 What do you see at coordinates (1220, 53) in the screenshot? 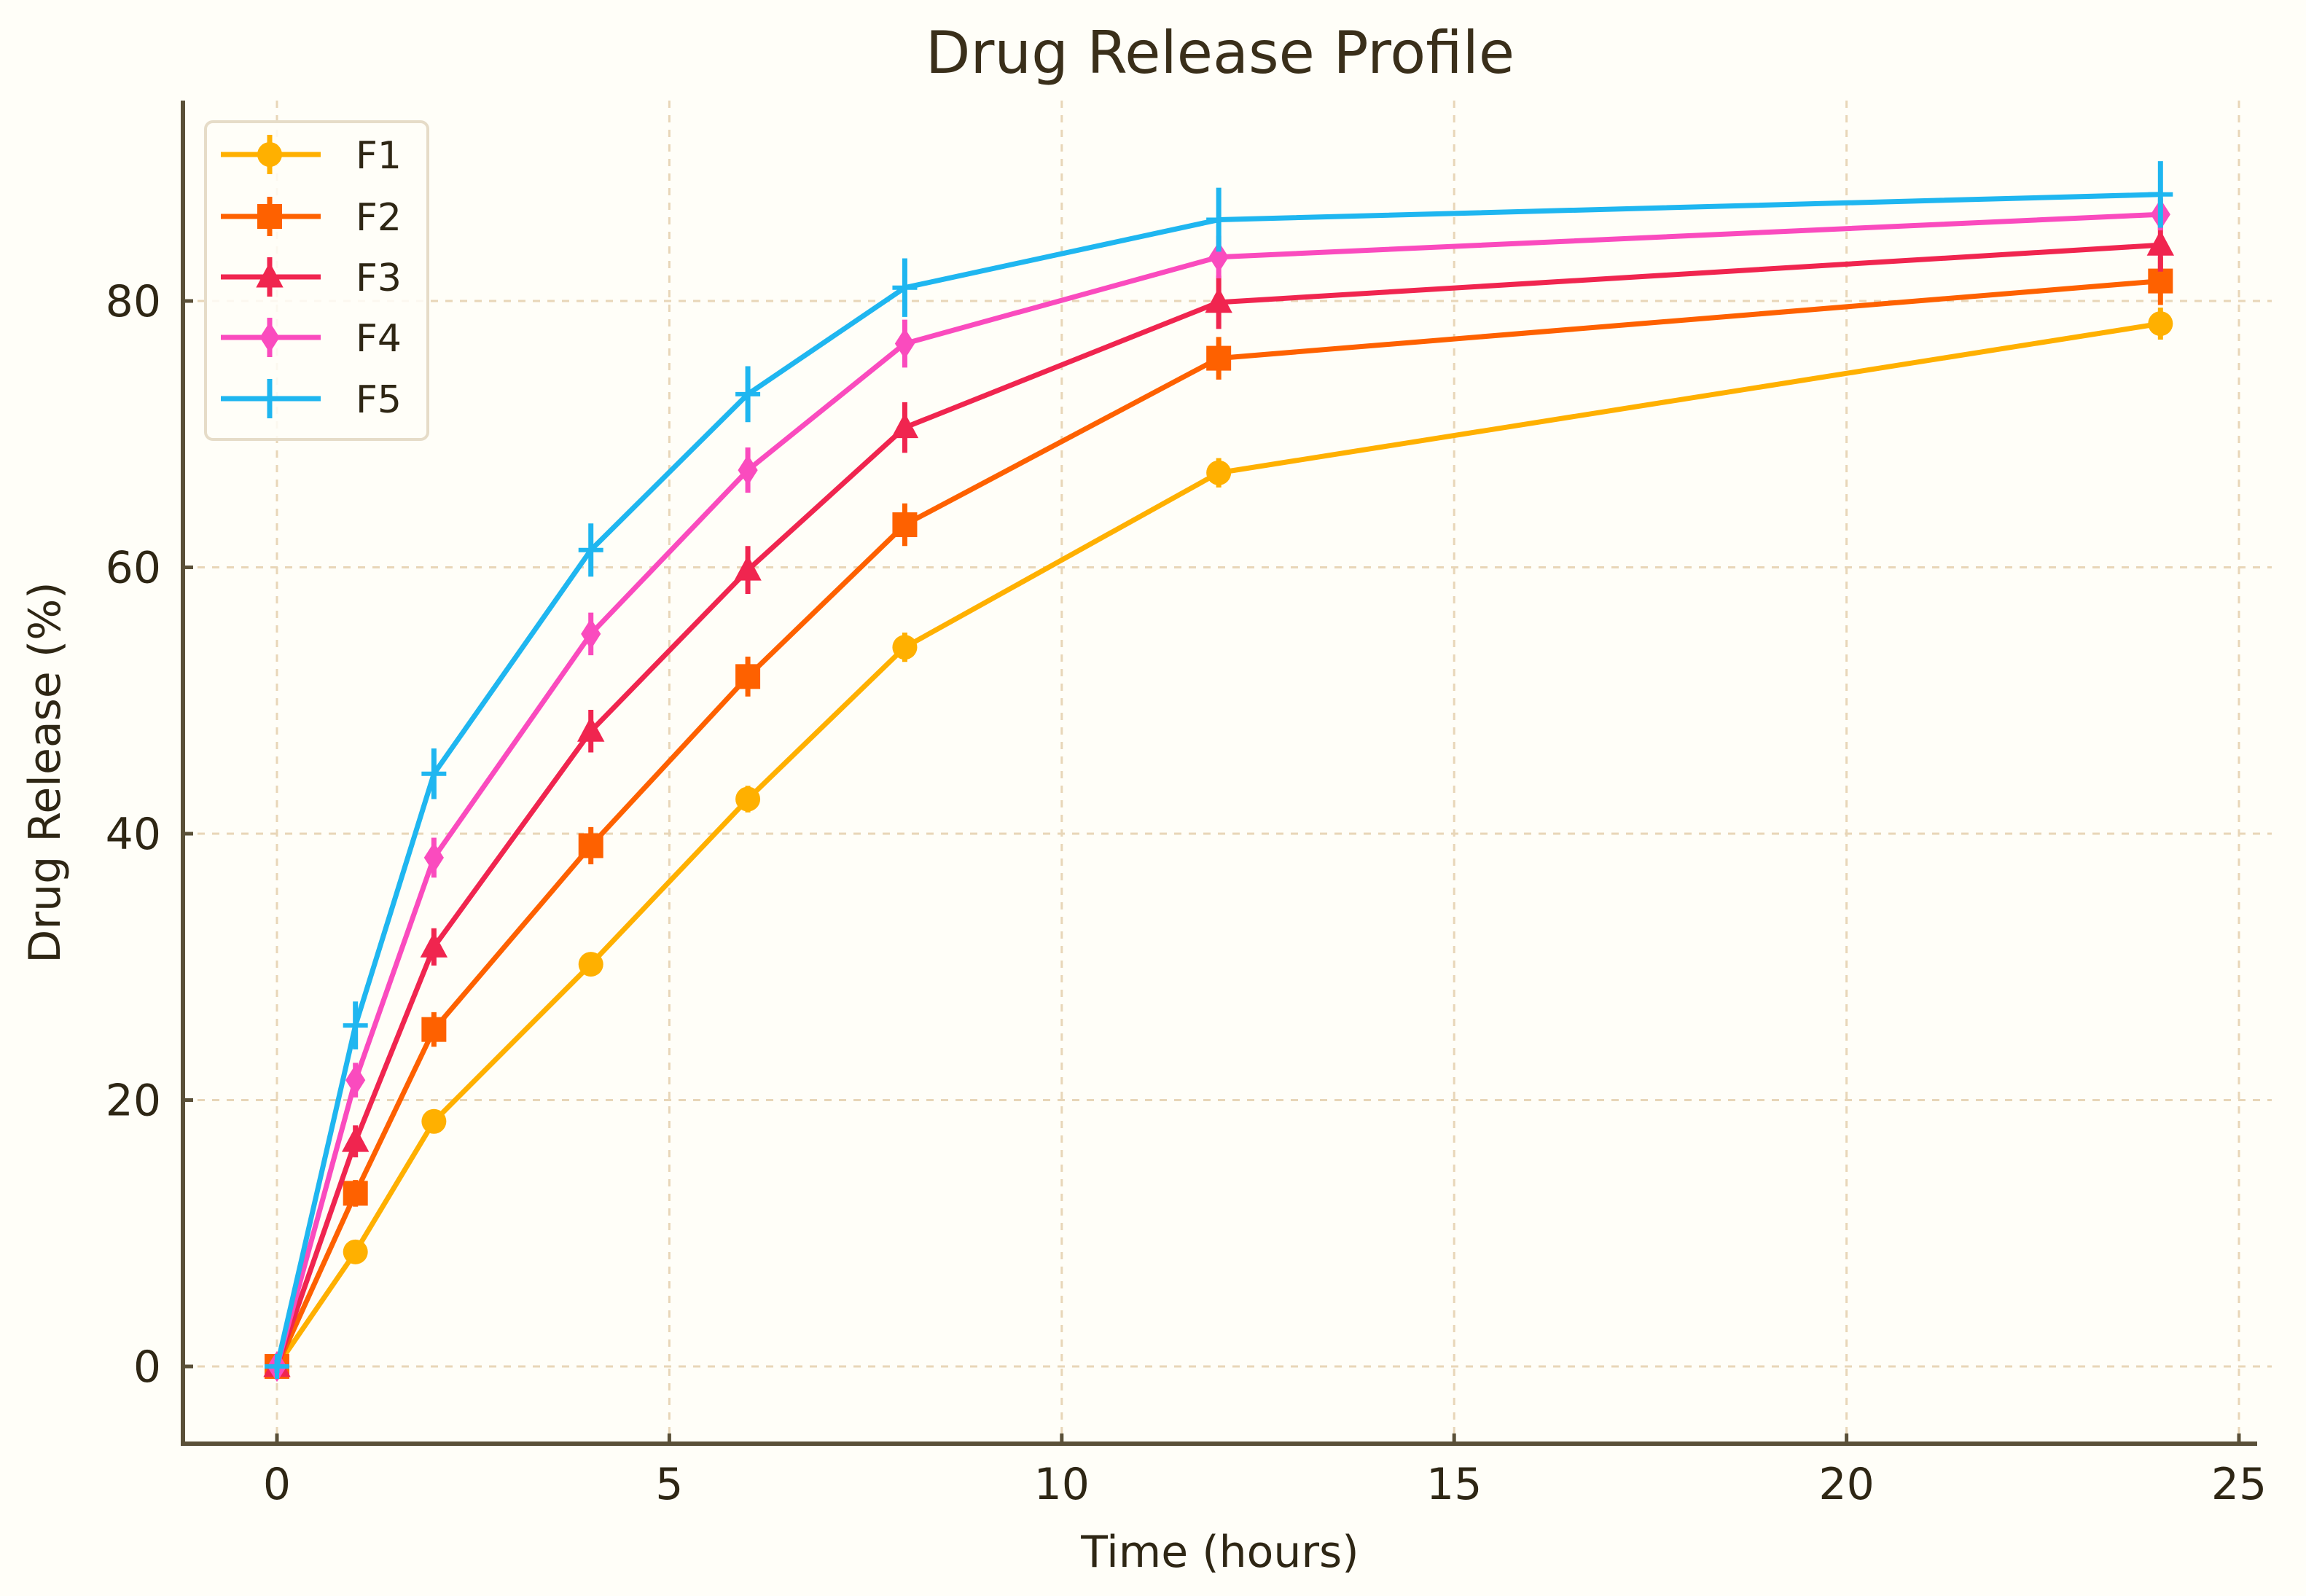
I see `chart-title: Drug Release Profile` at bounding box center [1220, 53].